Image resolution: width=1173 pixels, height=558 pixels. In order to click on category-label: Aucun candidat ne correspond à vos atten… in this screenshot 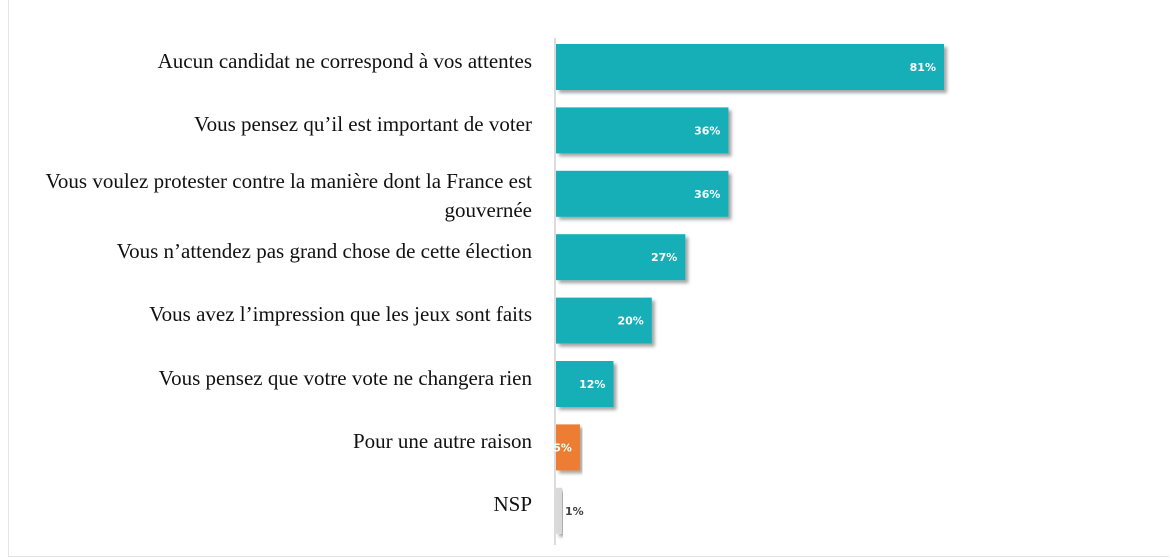, I will do `click(344, 60)`.